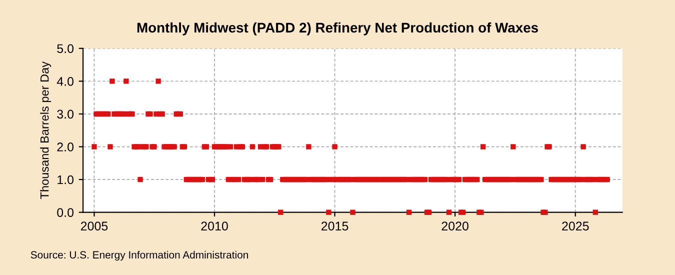 This screenshot has width=675, height=275. Describe the element at coordinates (139, 255) in the screenshot. I see `source-note: Source: U.S. Energy Information Administration` at that location.